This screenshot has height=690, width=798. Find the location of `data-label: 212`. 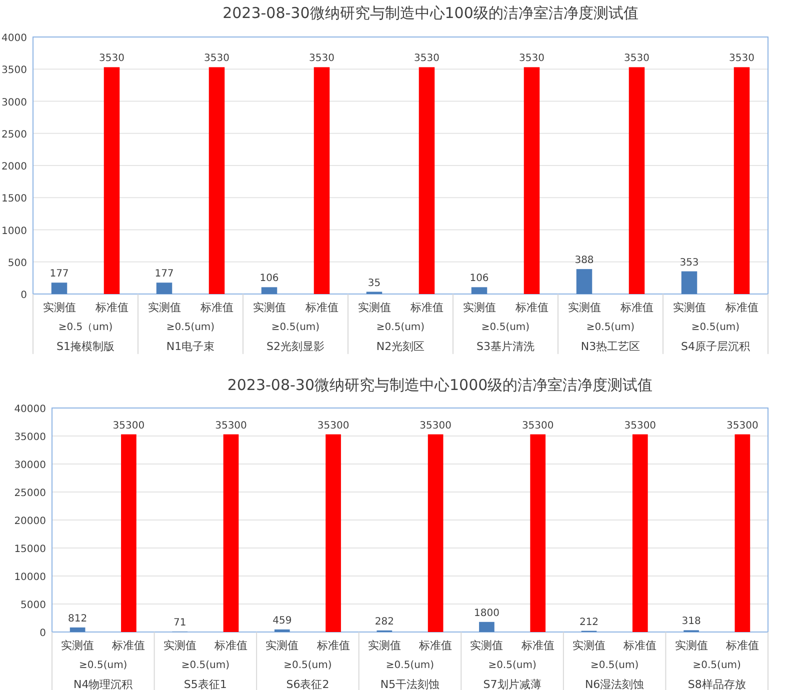

data-label: 212 is located at coordinates (589, 622).